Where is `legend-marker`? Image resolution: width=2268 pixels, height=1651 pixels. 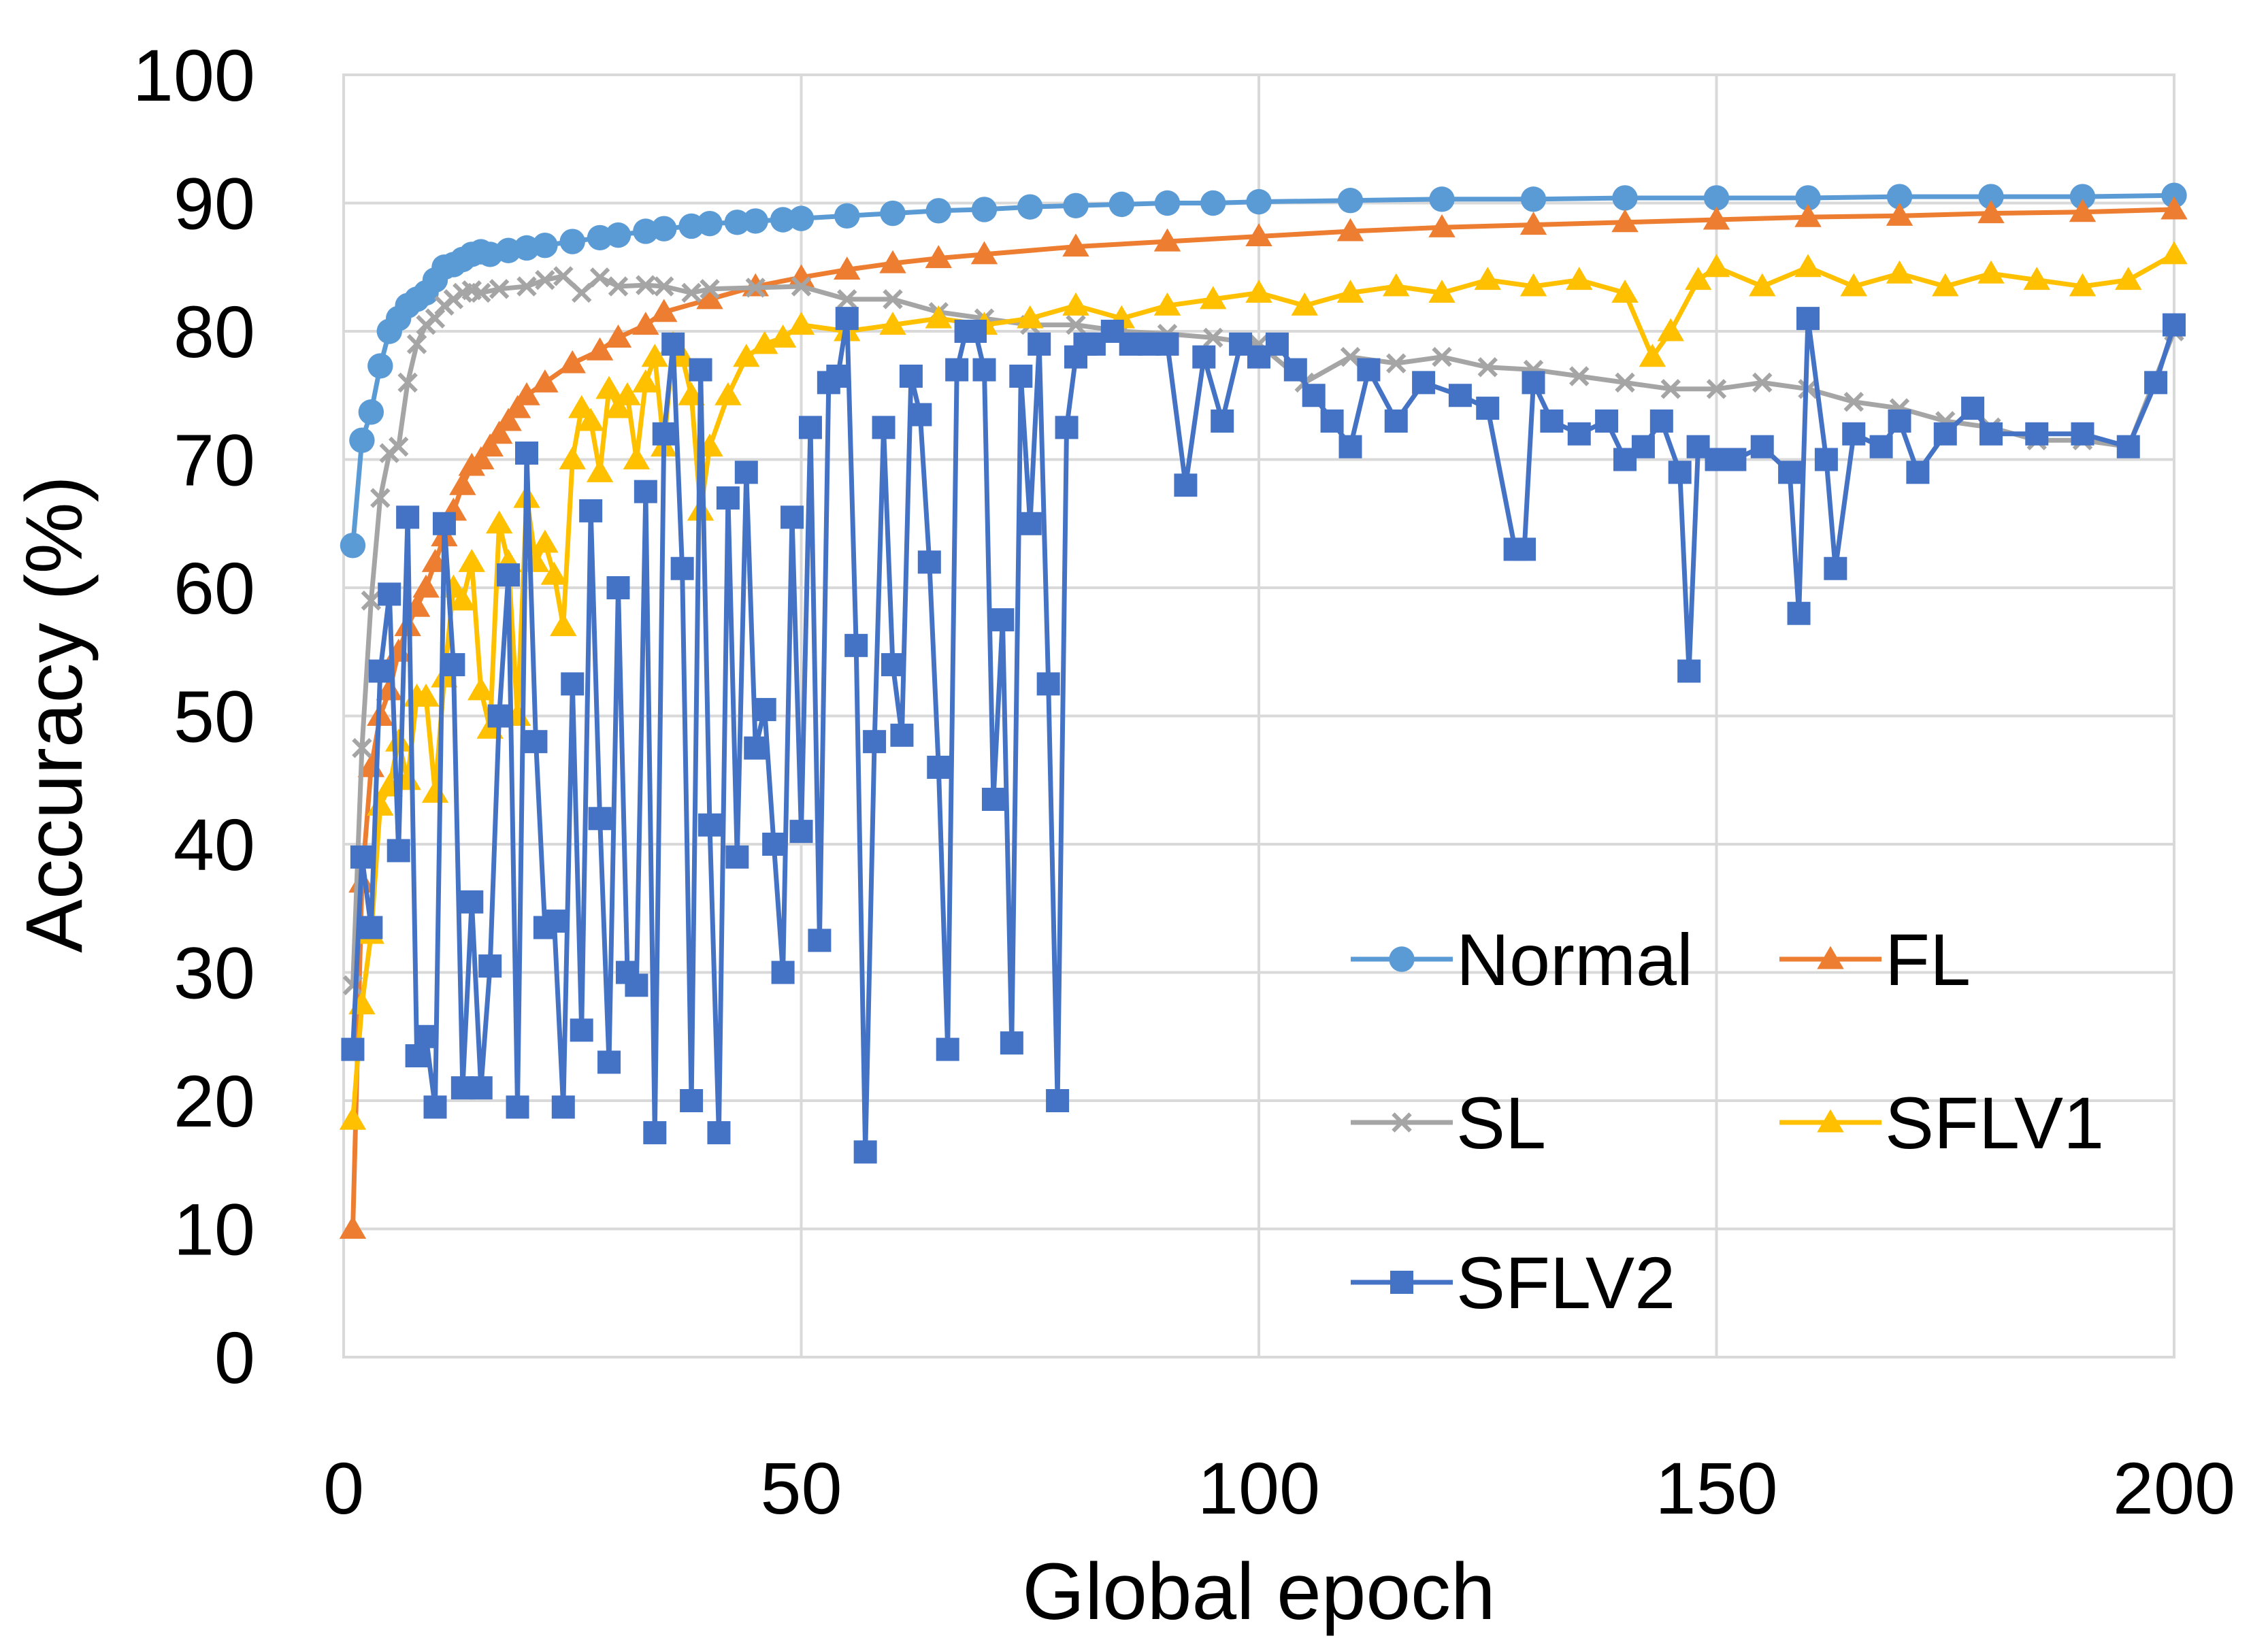
legend-marker is located at coordinates (1830, 1121).